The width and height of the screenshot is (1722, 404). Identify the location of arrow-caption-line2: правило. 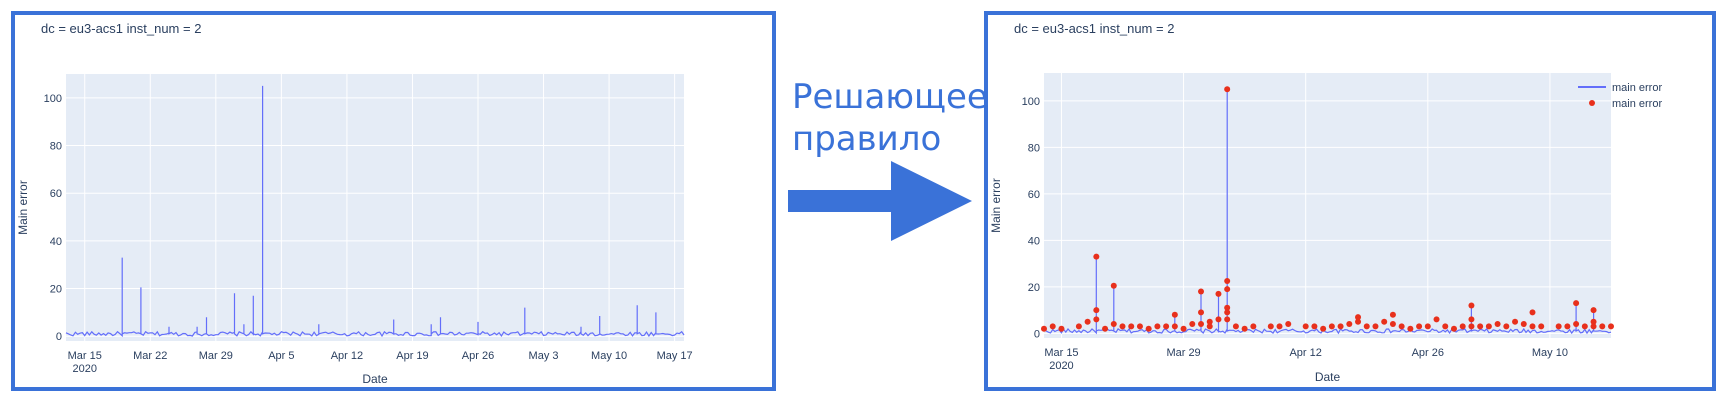
(867, 139).